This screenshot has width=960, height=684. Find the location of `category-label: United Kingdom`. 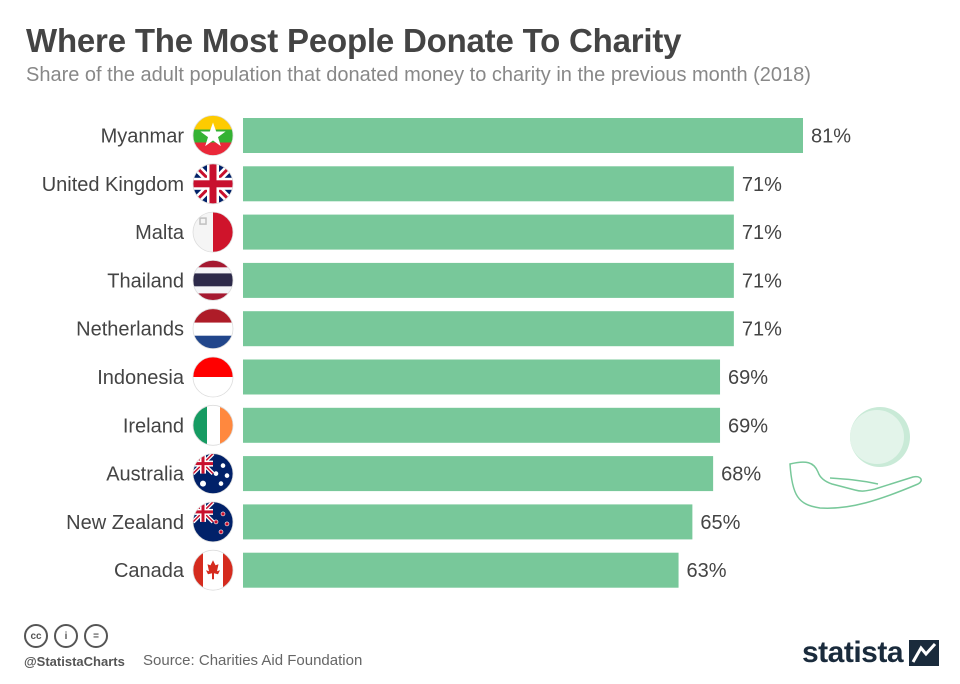

category-label: United Kingdom is located at coordinates (113, 185).